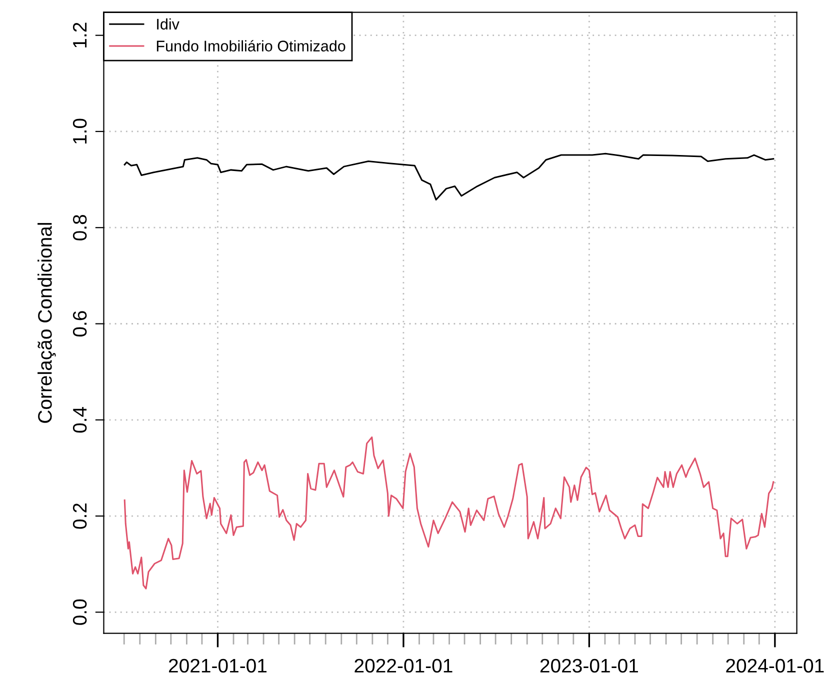 The height and width of the screenshot is (681, 830). Describe the element at coordinates (775, 665) in the screenshot. I see `x-tick-label: 2024-01-01` at that location.